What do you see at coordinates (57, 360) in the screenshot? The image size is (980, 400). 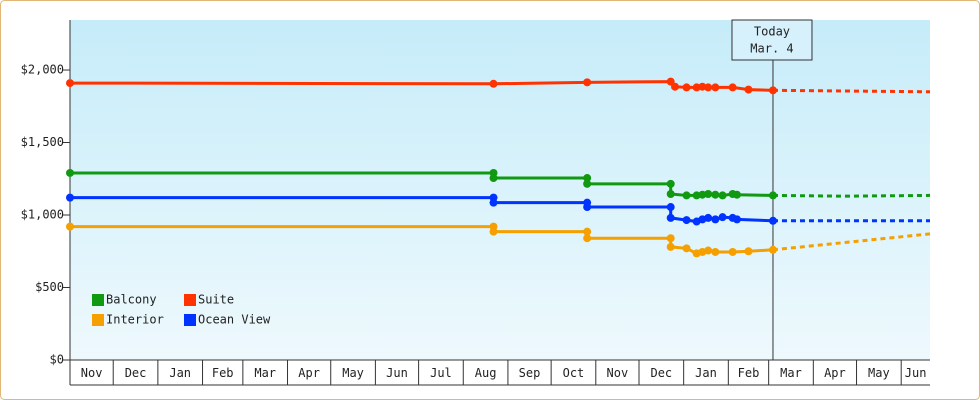 I see `y-tick-label: $0` at bounding box center [57, 360].